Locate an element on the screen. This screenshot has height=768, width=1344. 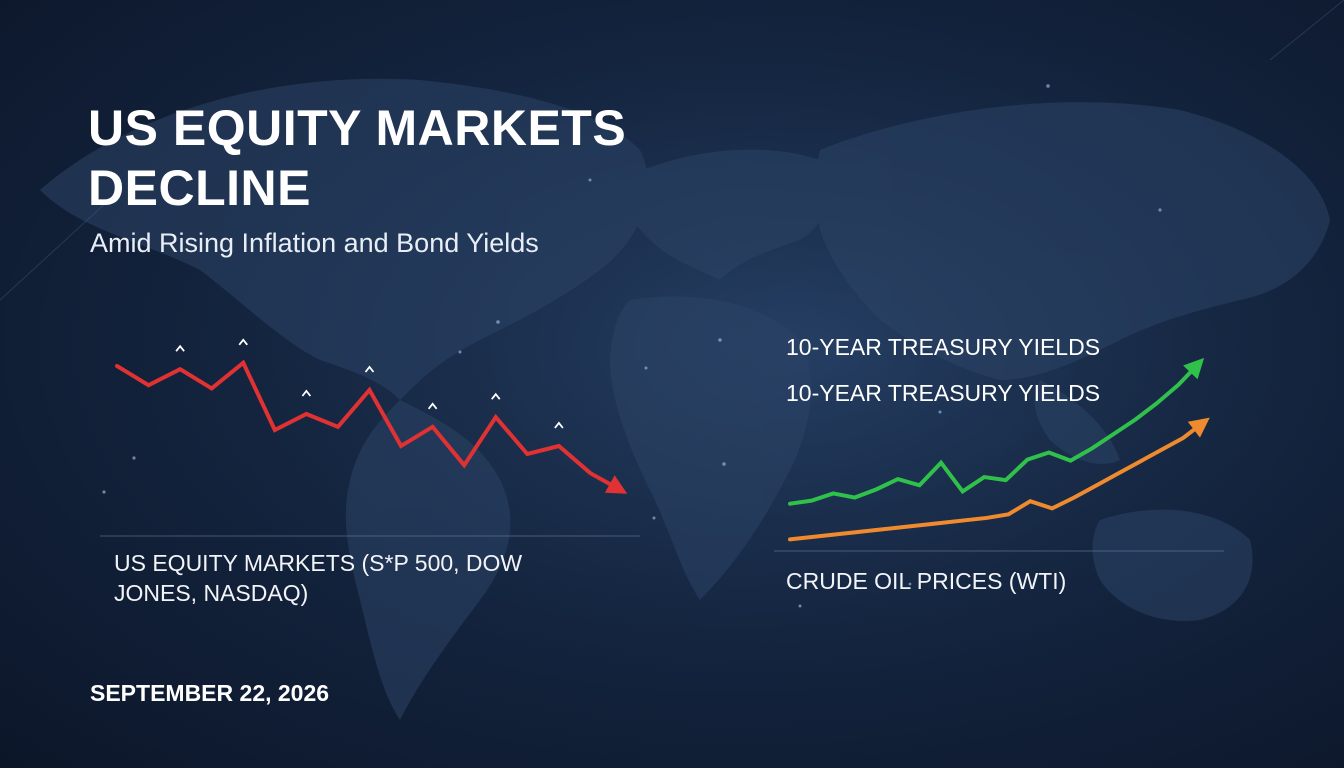
legend-entry-yields-2: 10-YEAR TREASURY YIELDS is located at coordinates (943, 393).